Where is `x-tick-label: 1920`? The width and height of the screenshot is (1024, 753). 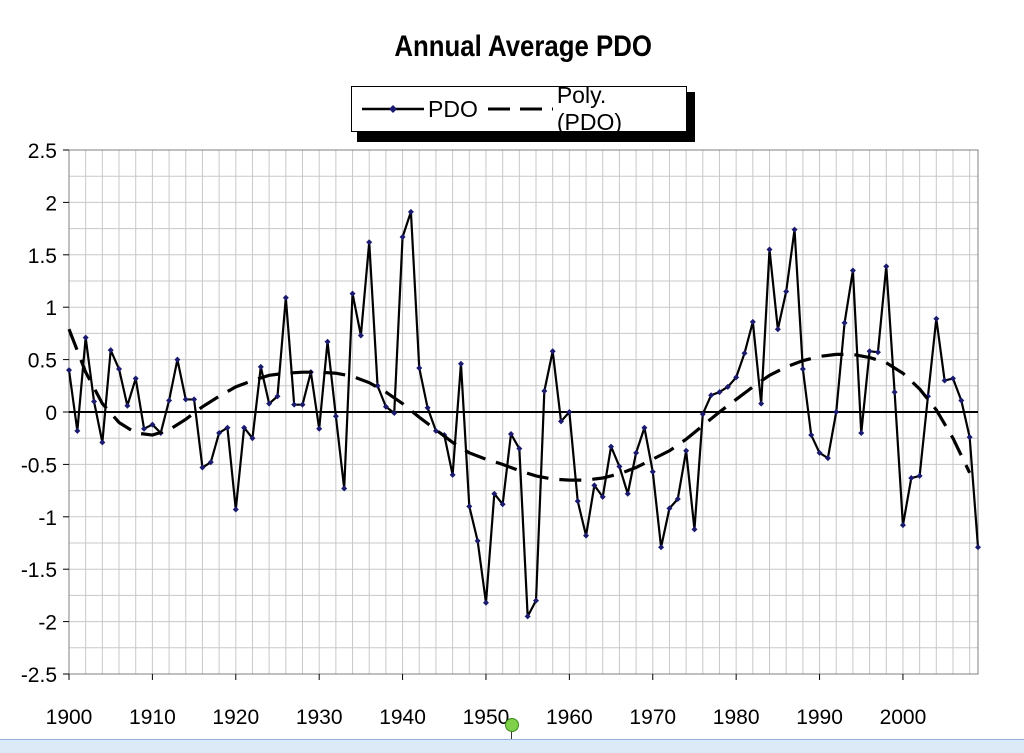
x-tick-label: 1920 is located at coordinates (235, 717).